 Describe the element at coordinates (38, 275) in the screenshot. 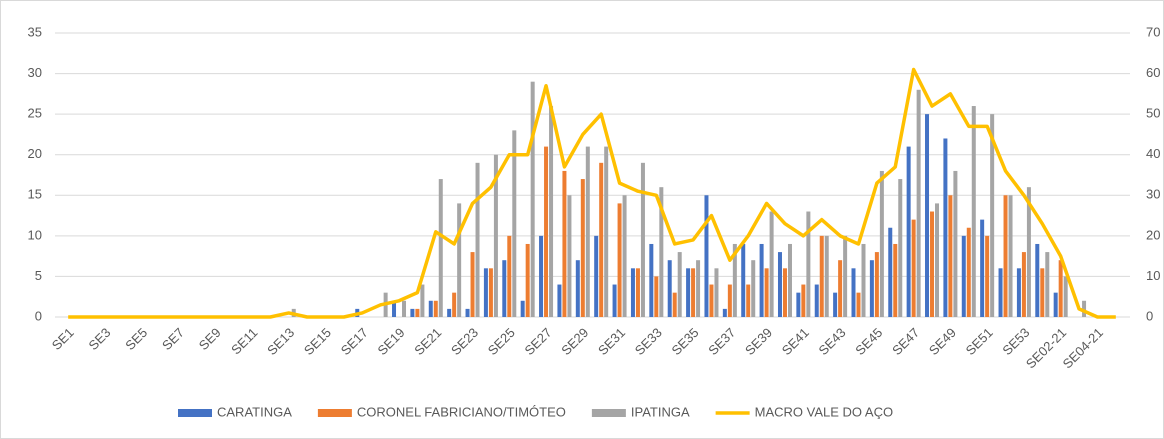

I see `y-tick-label: 5` at that location.